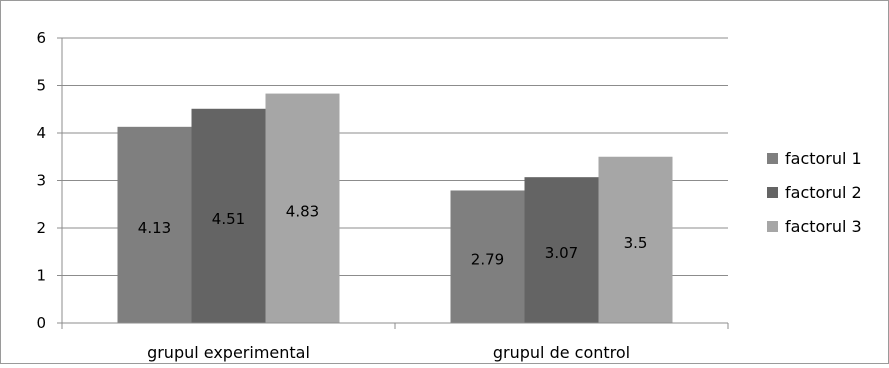  What do you see at coordinates (41, 276) in the screenshot?
I see `y-tick-label: 1` at bounding box center [41, 276].